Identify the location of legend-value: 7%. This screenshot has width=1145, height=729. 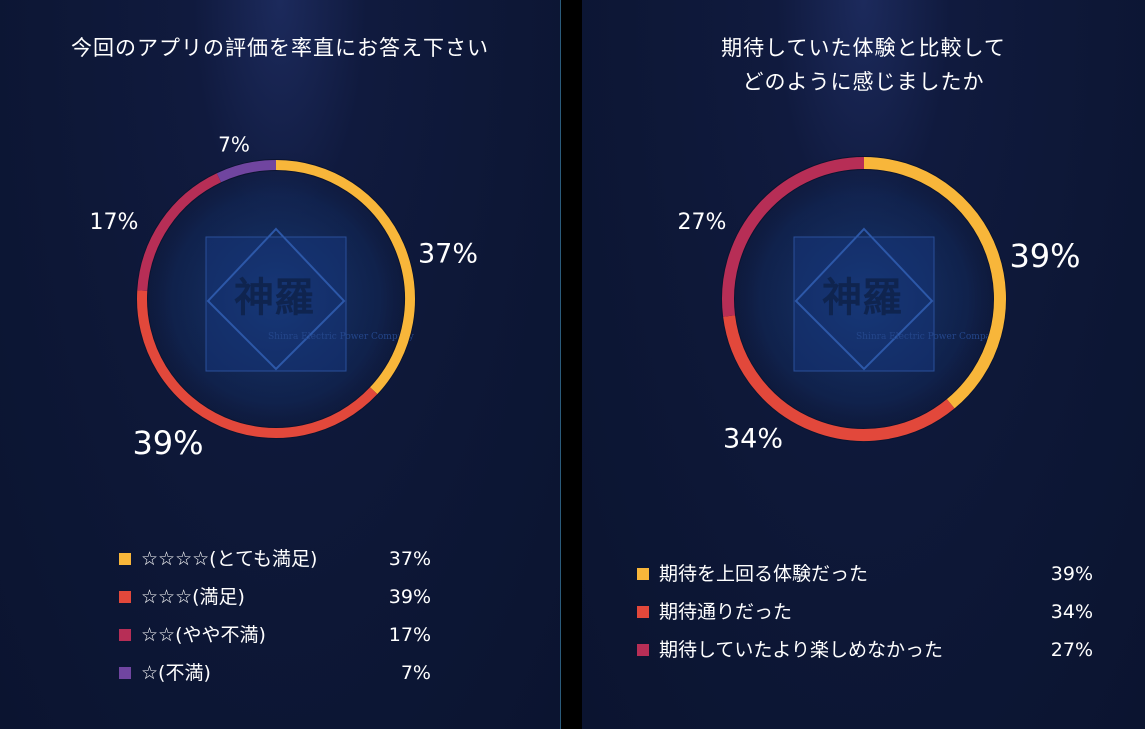
(415, 673).